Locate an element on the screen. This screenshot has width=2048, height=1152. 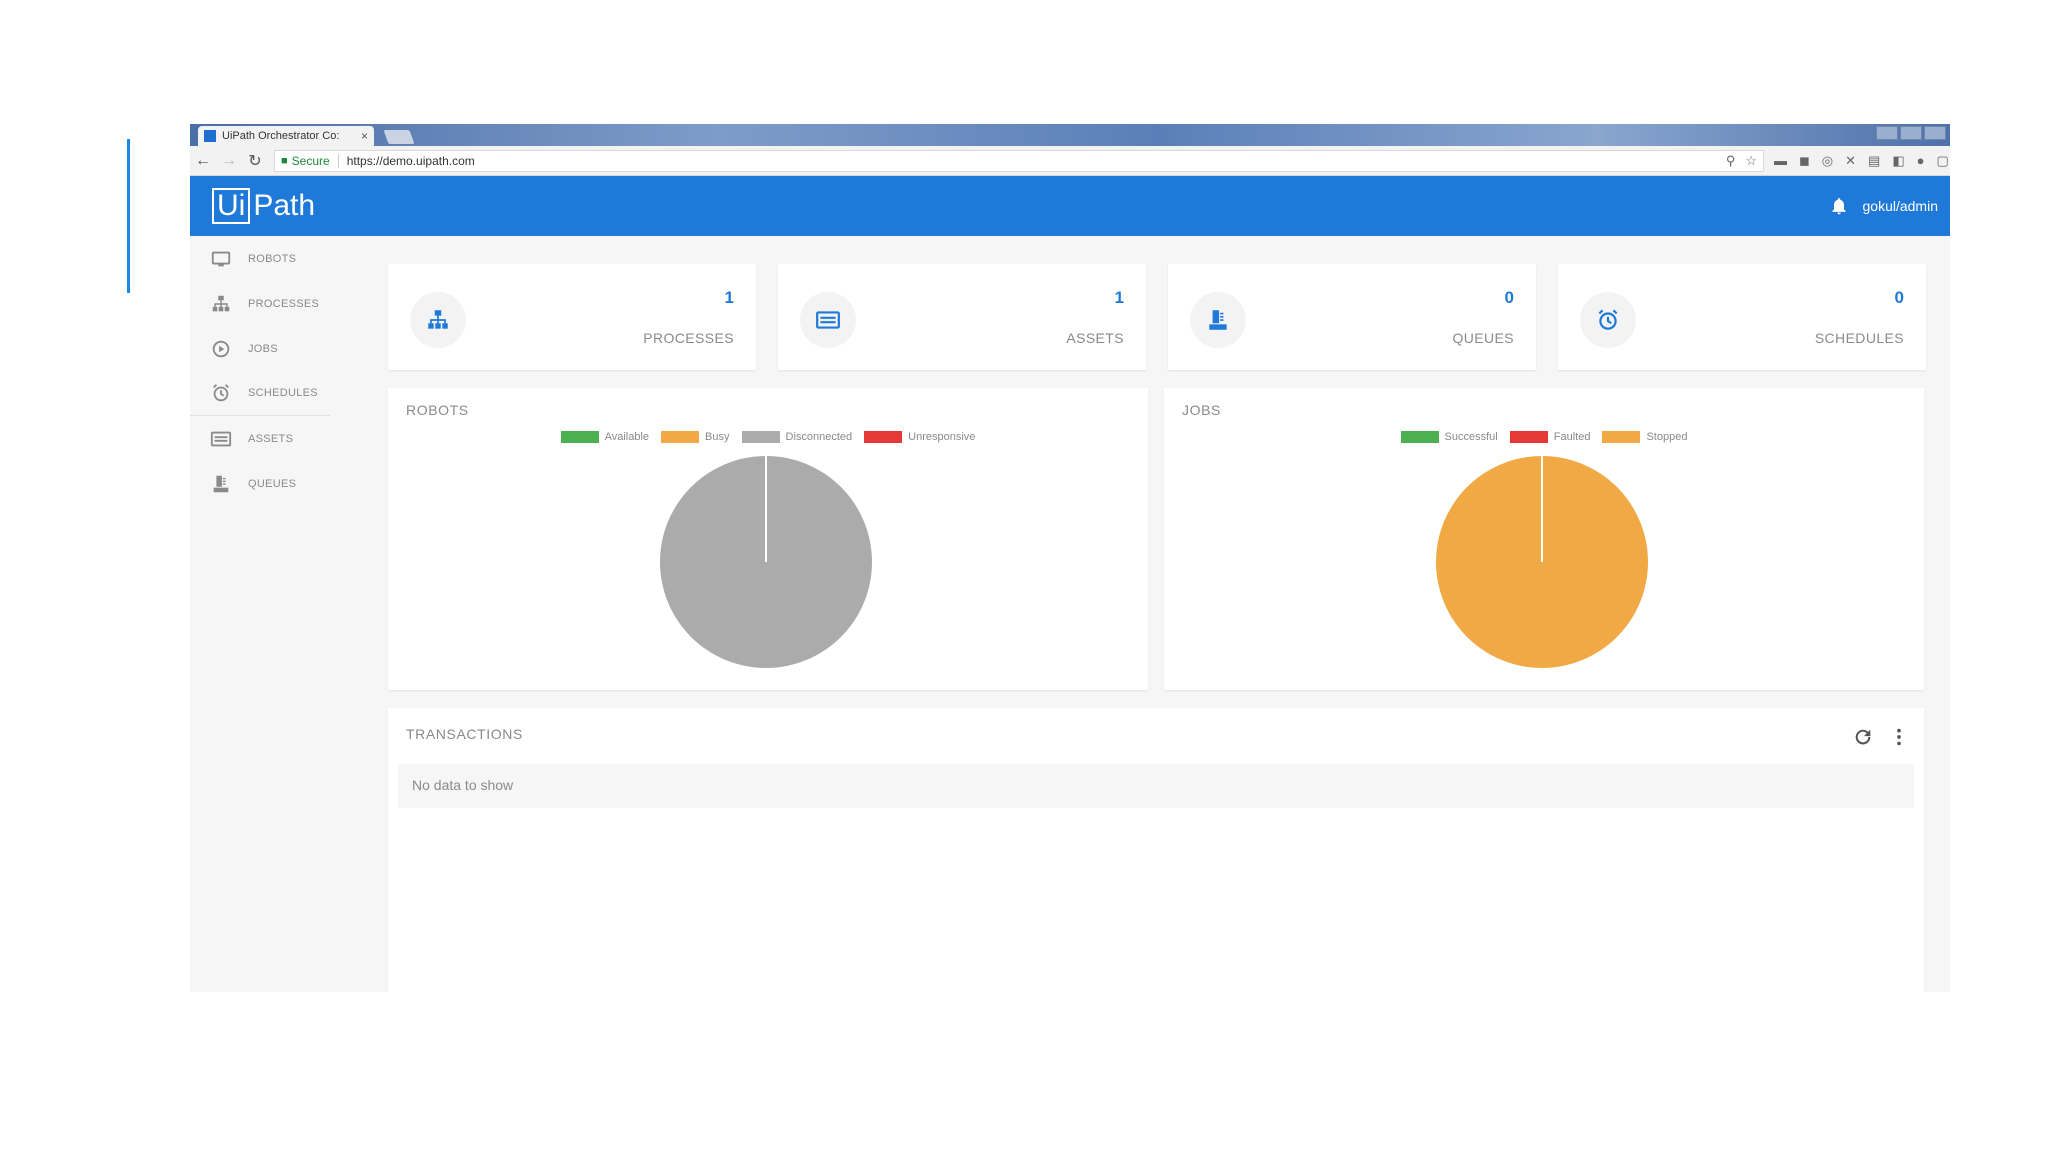
logo-path: Path is located at coordinates (284, 205).